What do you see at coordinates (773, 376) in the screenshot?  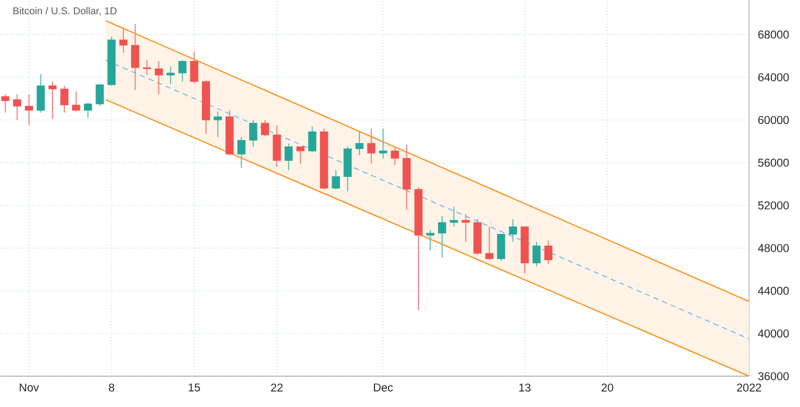 I see `y-tick-label: 36000` at bounding box center [773, 376].